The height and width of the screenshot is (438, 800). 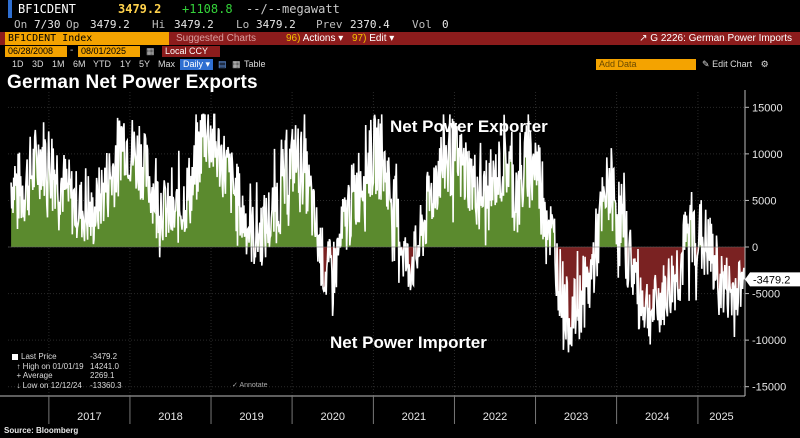 What do you see at coordinates (132, 82) in the screenshot?
I see `chart-title: German Net Power Exports` at bounding box center [132, 82].